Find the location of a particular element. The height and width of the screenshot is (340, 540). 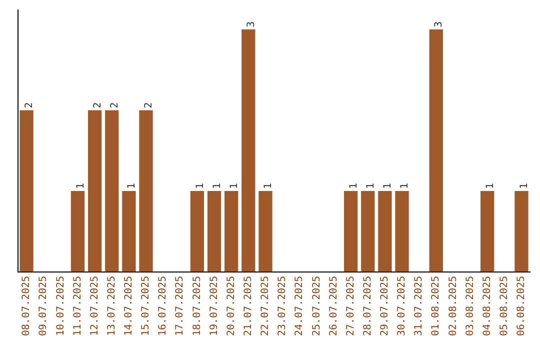

x-tick-label: 08.07.2025 is located at coordinates (26, 306).